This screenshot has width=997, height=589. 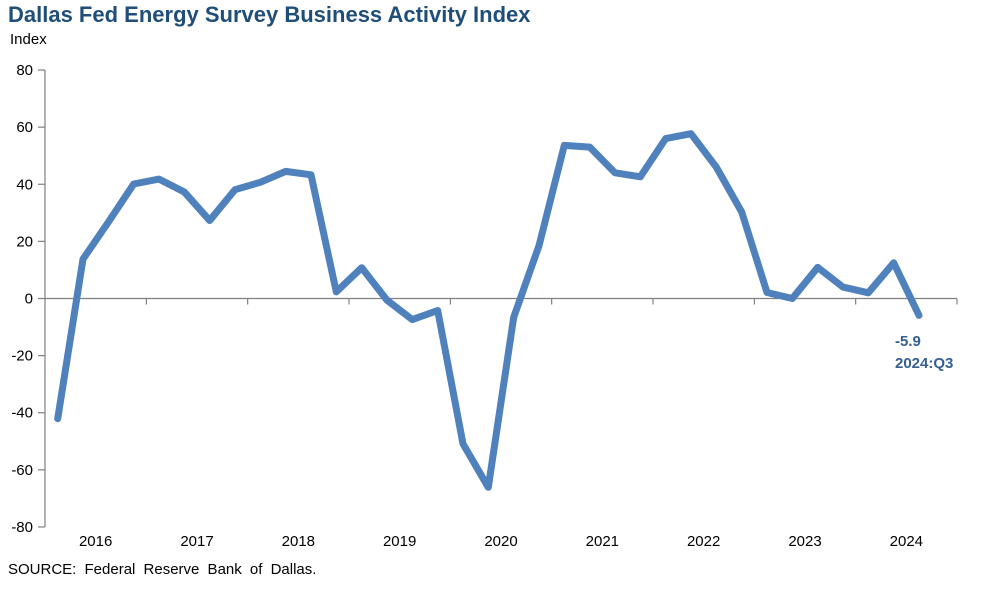 I want to click on annotation-value: -5.9, so click(x=908, y=341).